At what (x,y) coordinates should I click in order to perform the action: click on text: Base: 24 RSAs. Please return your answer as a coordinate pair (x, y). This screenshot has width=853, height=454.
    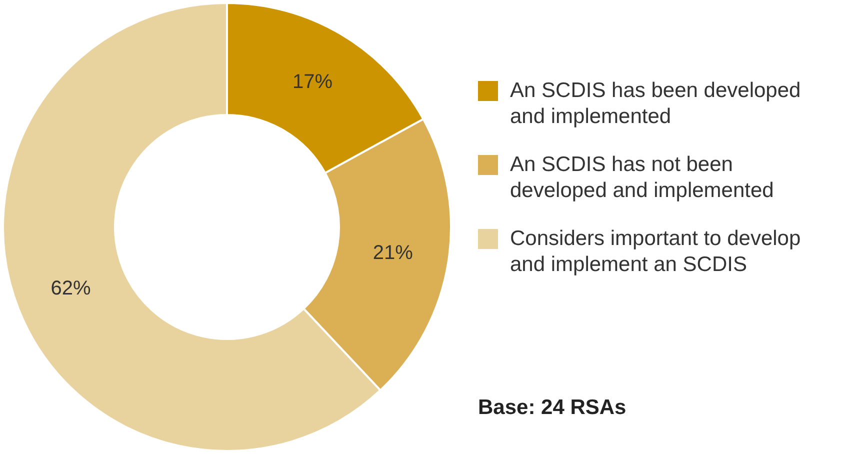
    Looking at the image, I should click on (552, 408).